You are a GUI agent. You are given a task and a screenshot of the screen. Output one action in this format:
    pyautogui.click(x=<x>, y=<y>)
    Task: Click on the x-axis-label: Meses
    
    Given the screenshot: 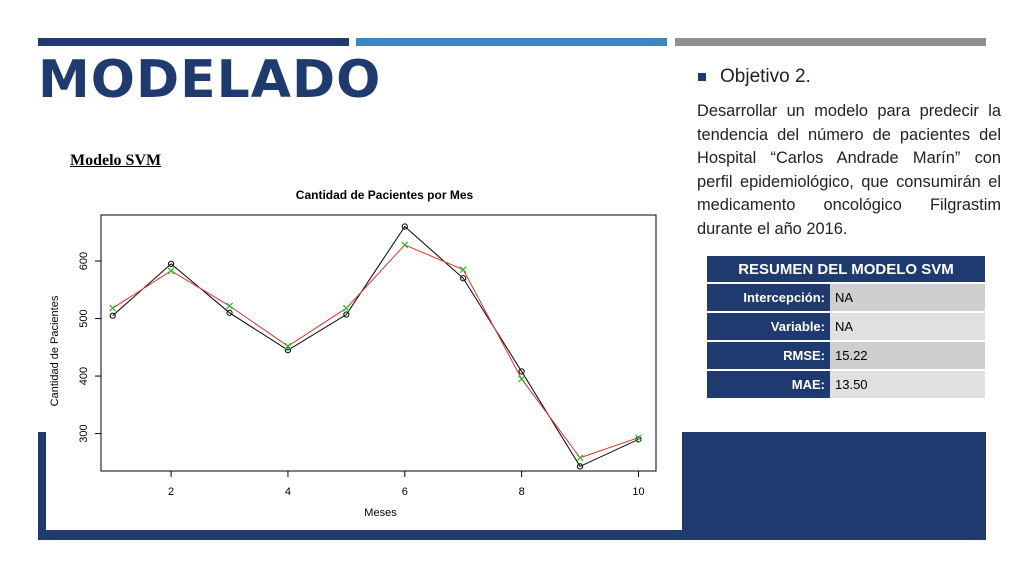 What is the action you would take?
    pyautogui.click(x=380, y=513)
    